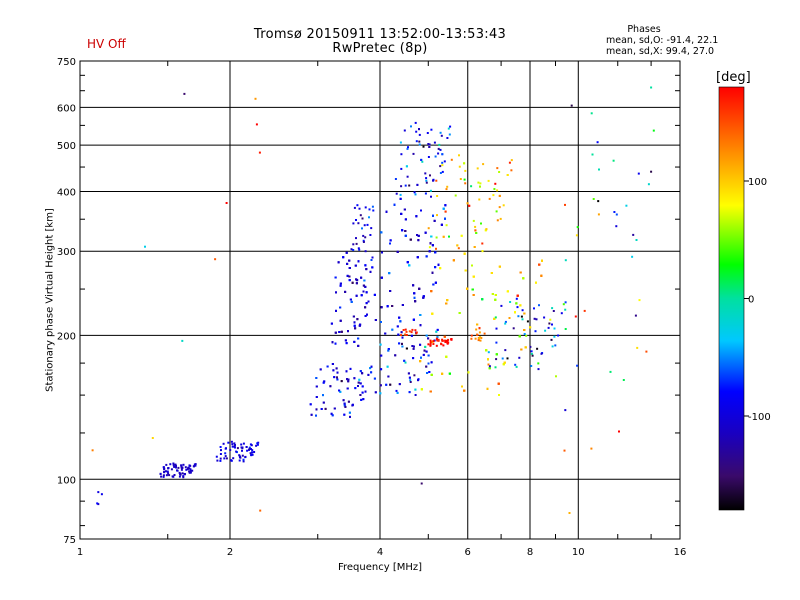  Describe the element at coordinates (530, 552) in the screenshot. I see `x-tick-label: 8` at that location.